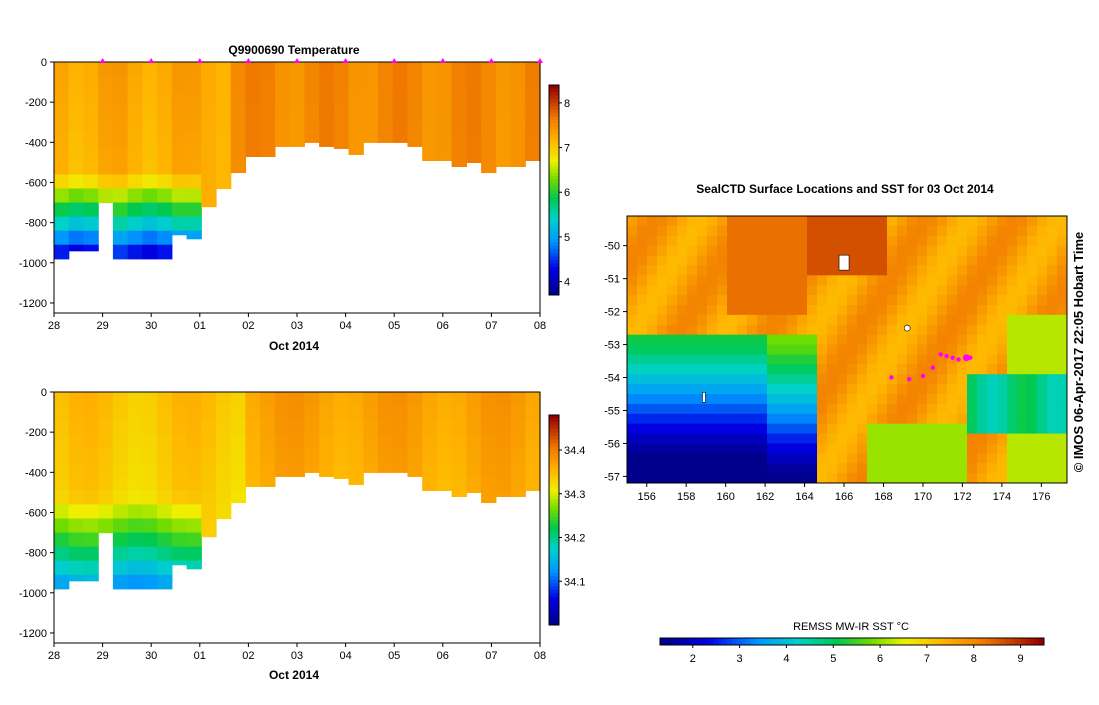  Describe the element at coordinates (612, 444) in the screenshot. I see `lat-tick-label: -56` at that location.